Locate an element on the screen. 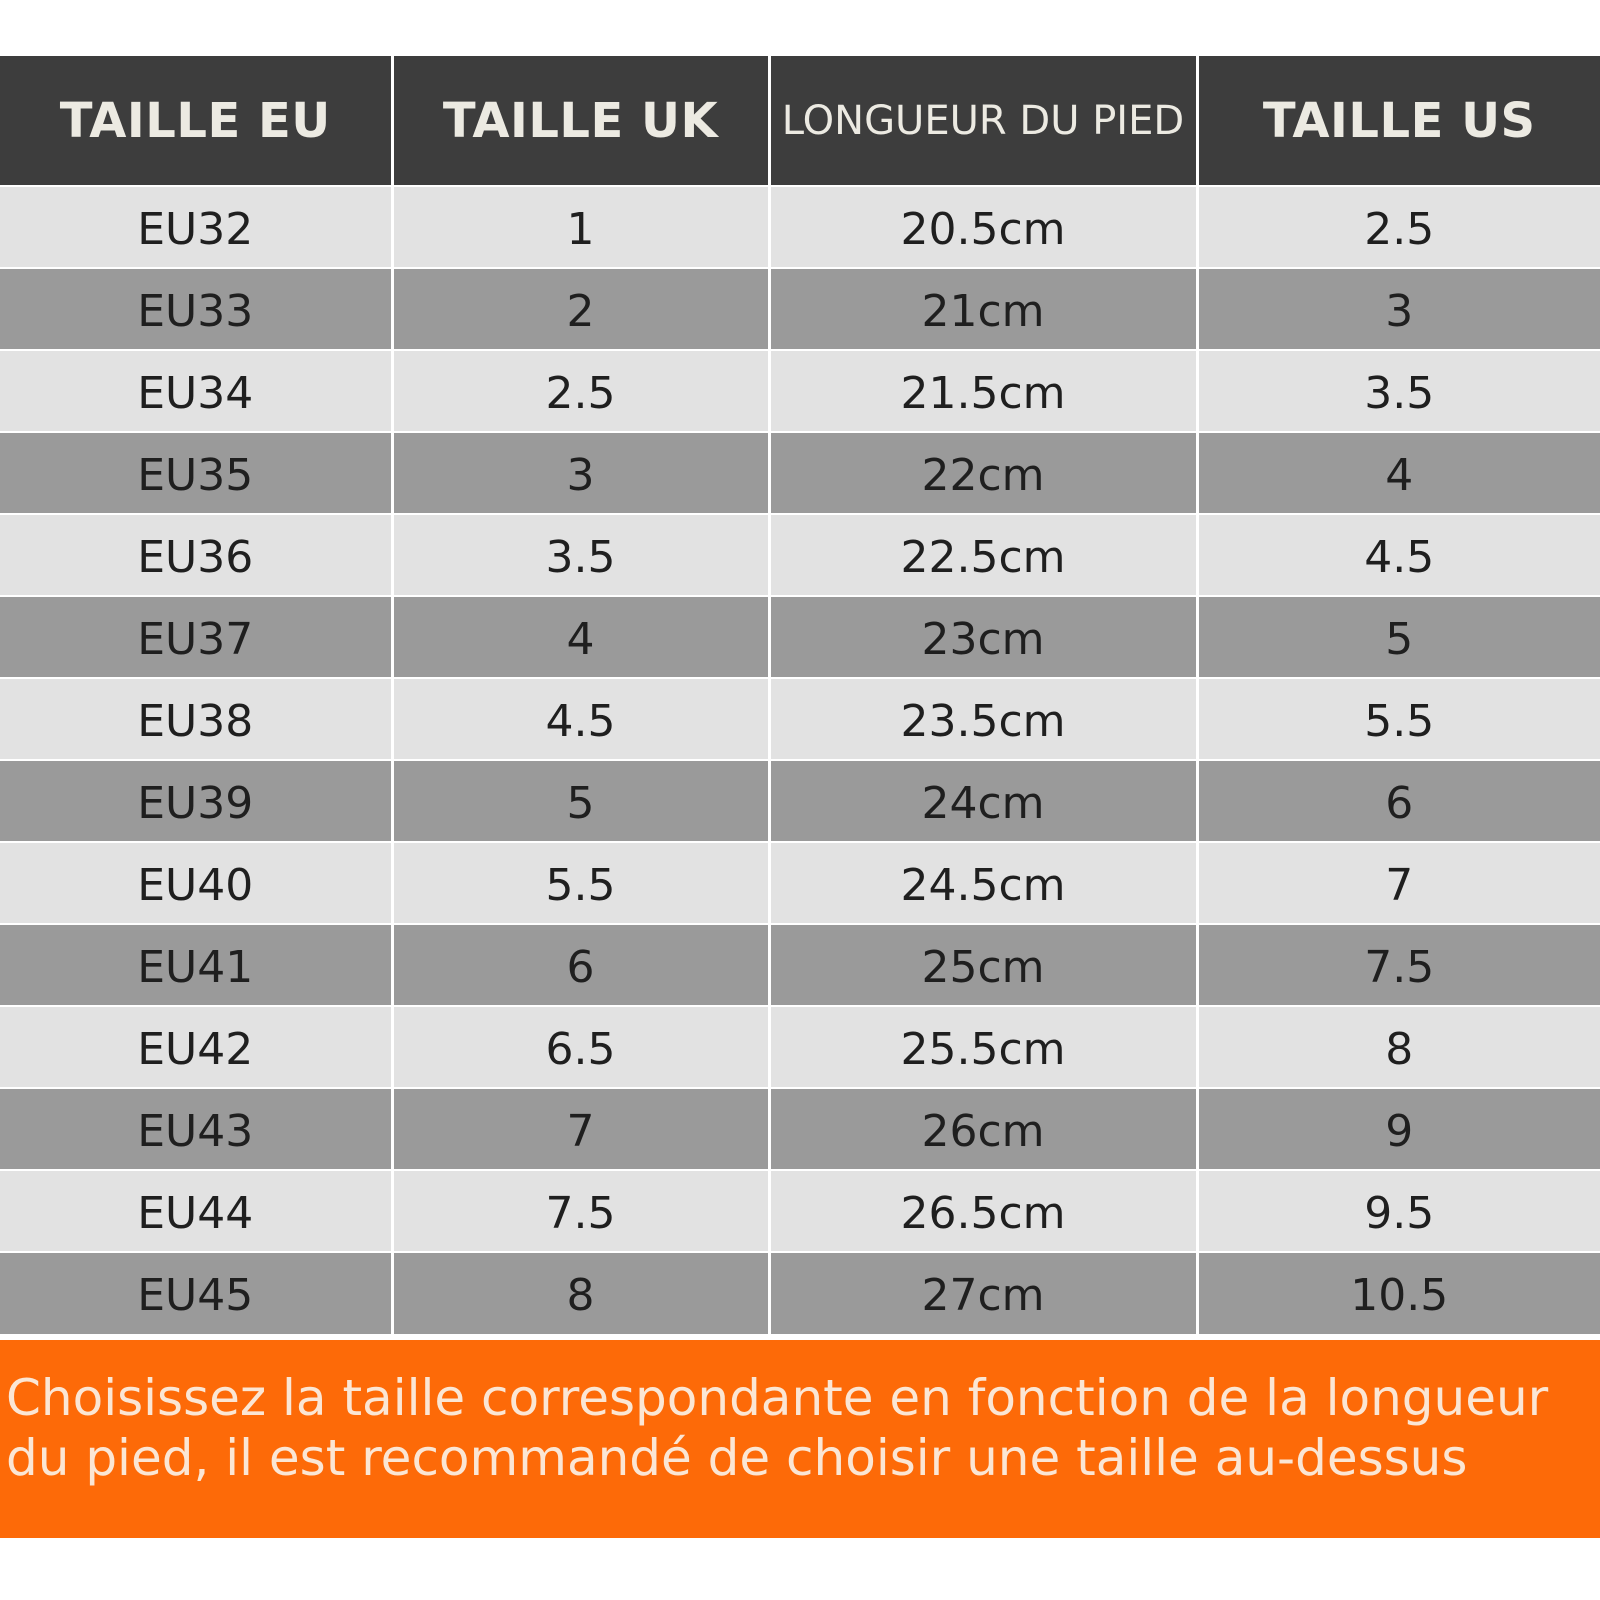 Image resolution: width=1600 pixels, height=1600 pixels. cell-eu-size: EU32 is located at coordinates (197, 226).